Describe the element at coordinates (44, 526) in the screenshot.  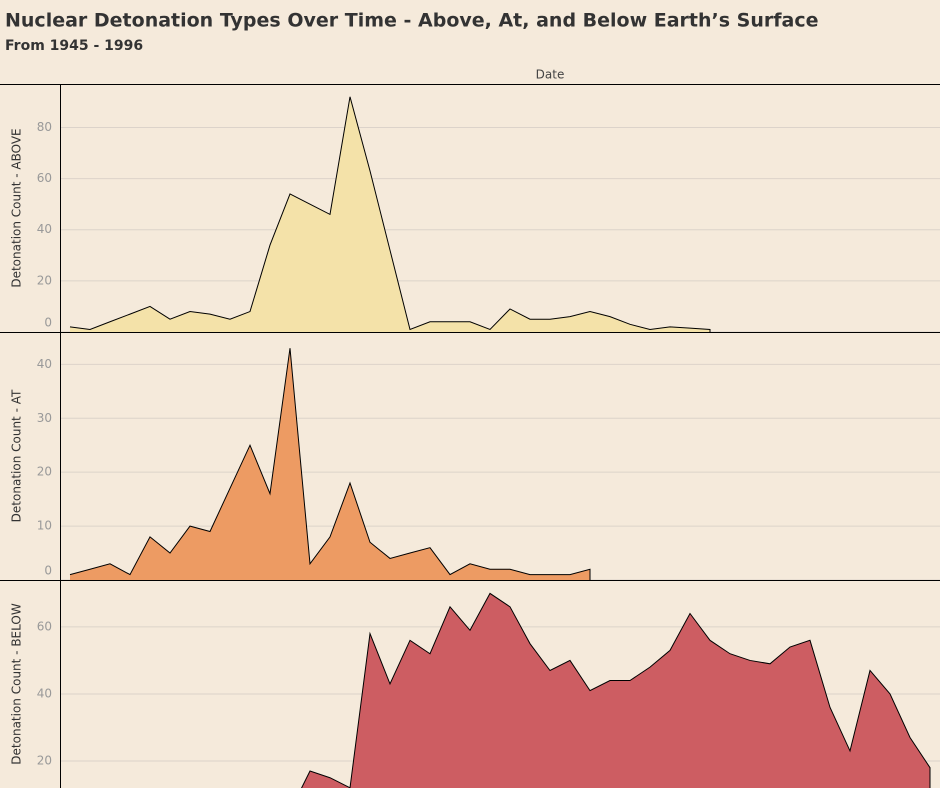
I see `y-tick-label: 10` at that location.